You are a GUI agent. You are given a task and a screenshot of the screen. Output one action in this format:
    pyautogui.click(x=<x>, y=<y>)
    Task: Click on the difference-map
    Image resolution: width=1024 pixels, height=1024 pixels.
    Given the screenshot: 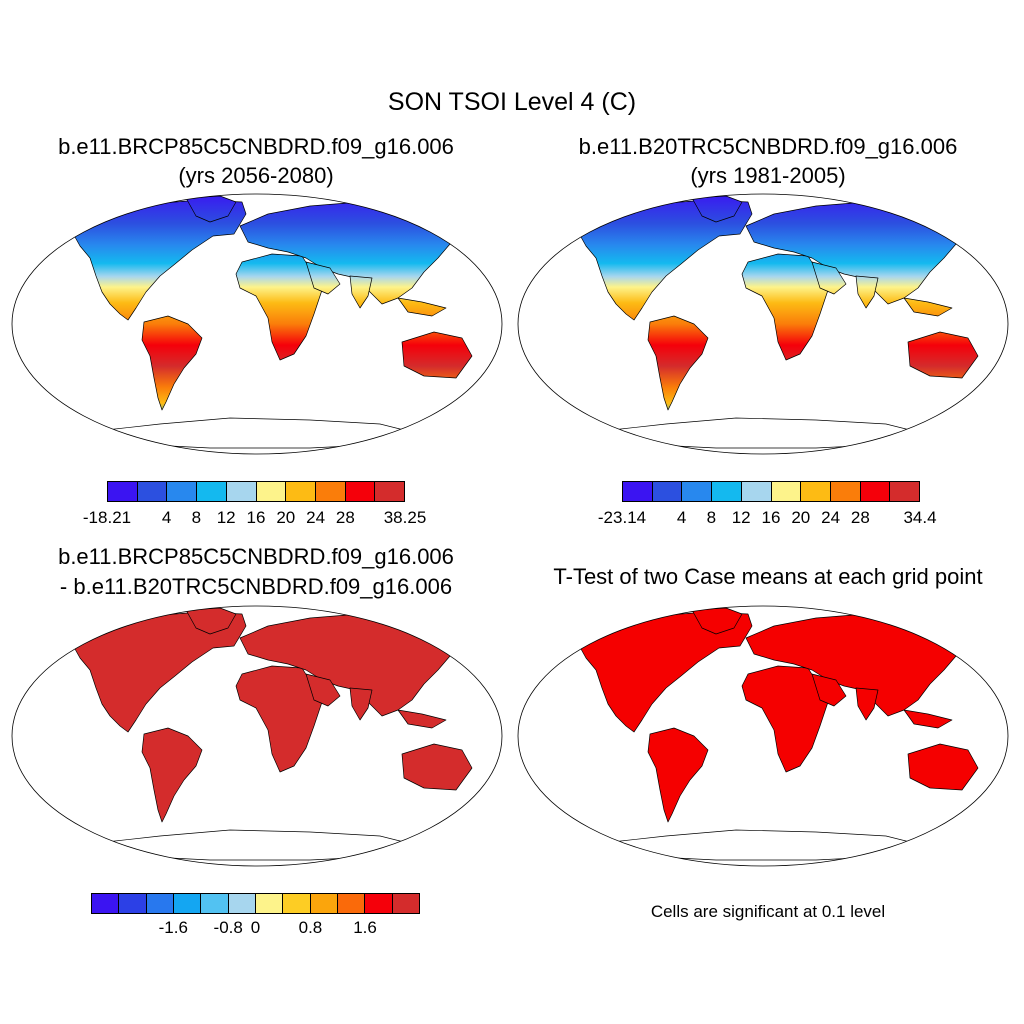 What is the action you would take?
    pyautogui.click(x=257, y=736)
    